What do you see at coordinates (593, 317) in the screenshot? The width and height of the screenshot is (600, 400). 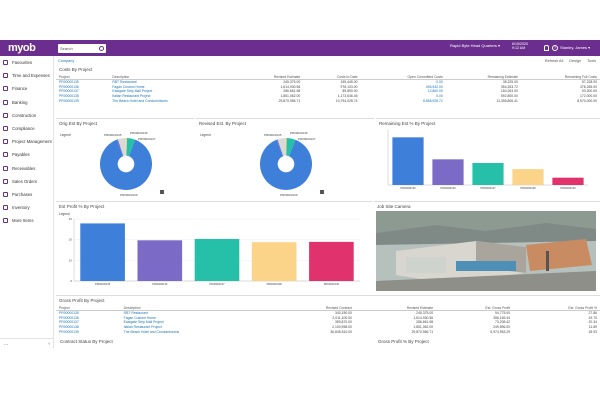 I see `table-cell: 19.70` at bounding box center [593, 317].